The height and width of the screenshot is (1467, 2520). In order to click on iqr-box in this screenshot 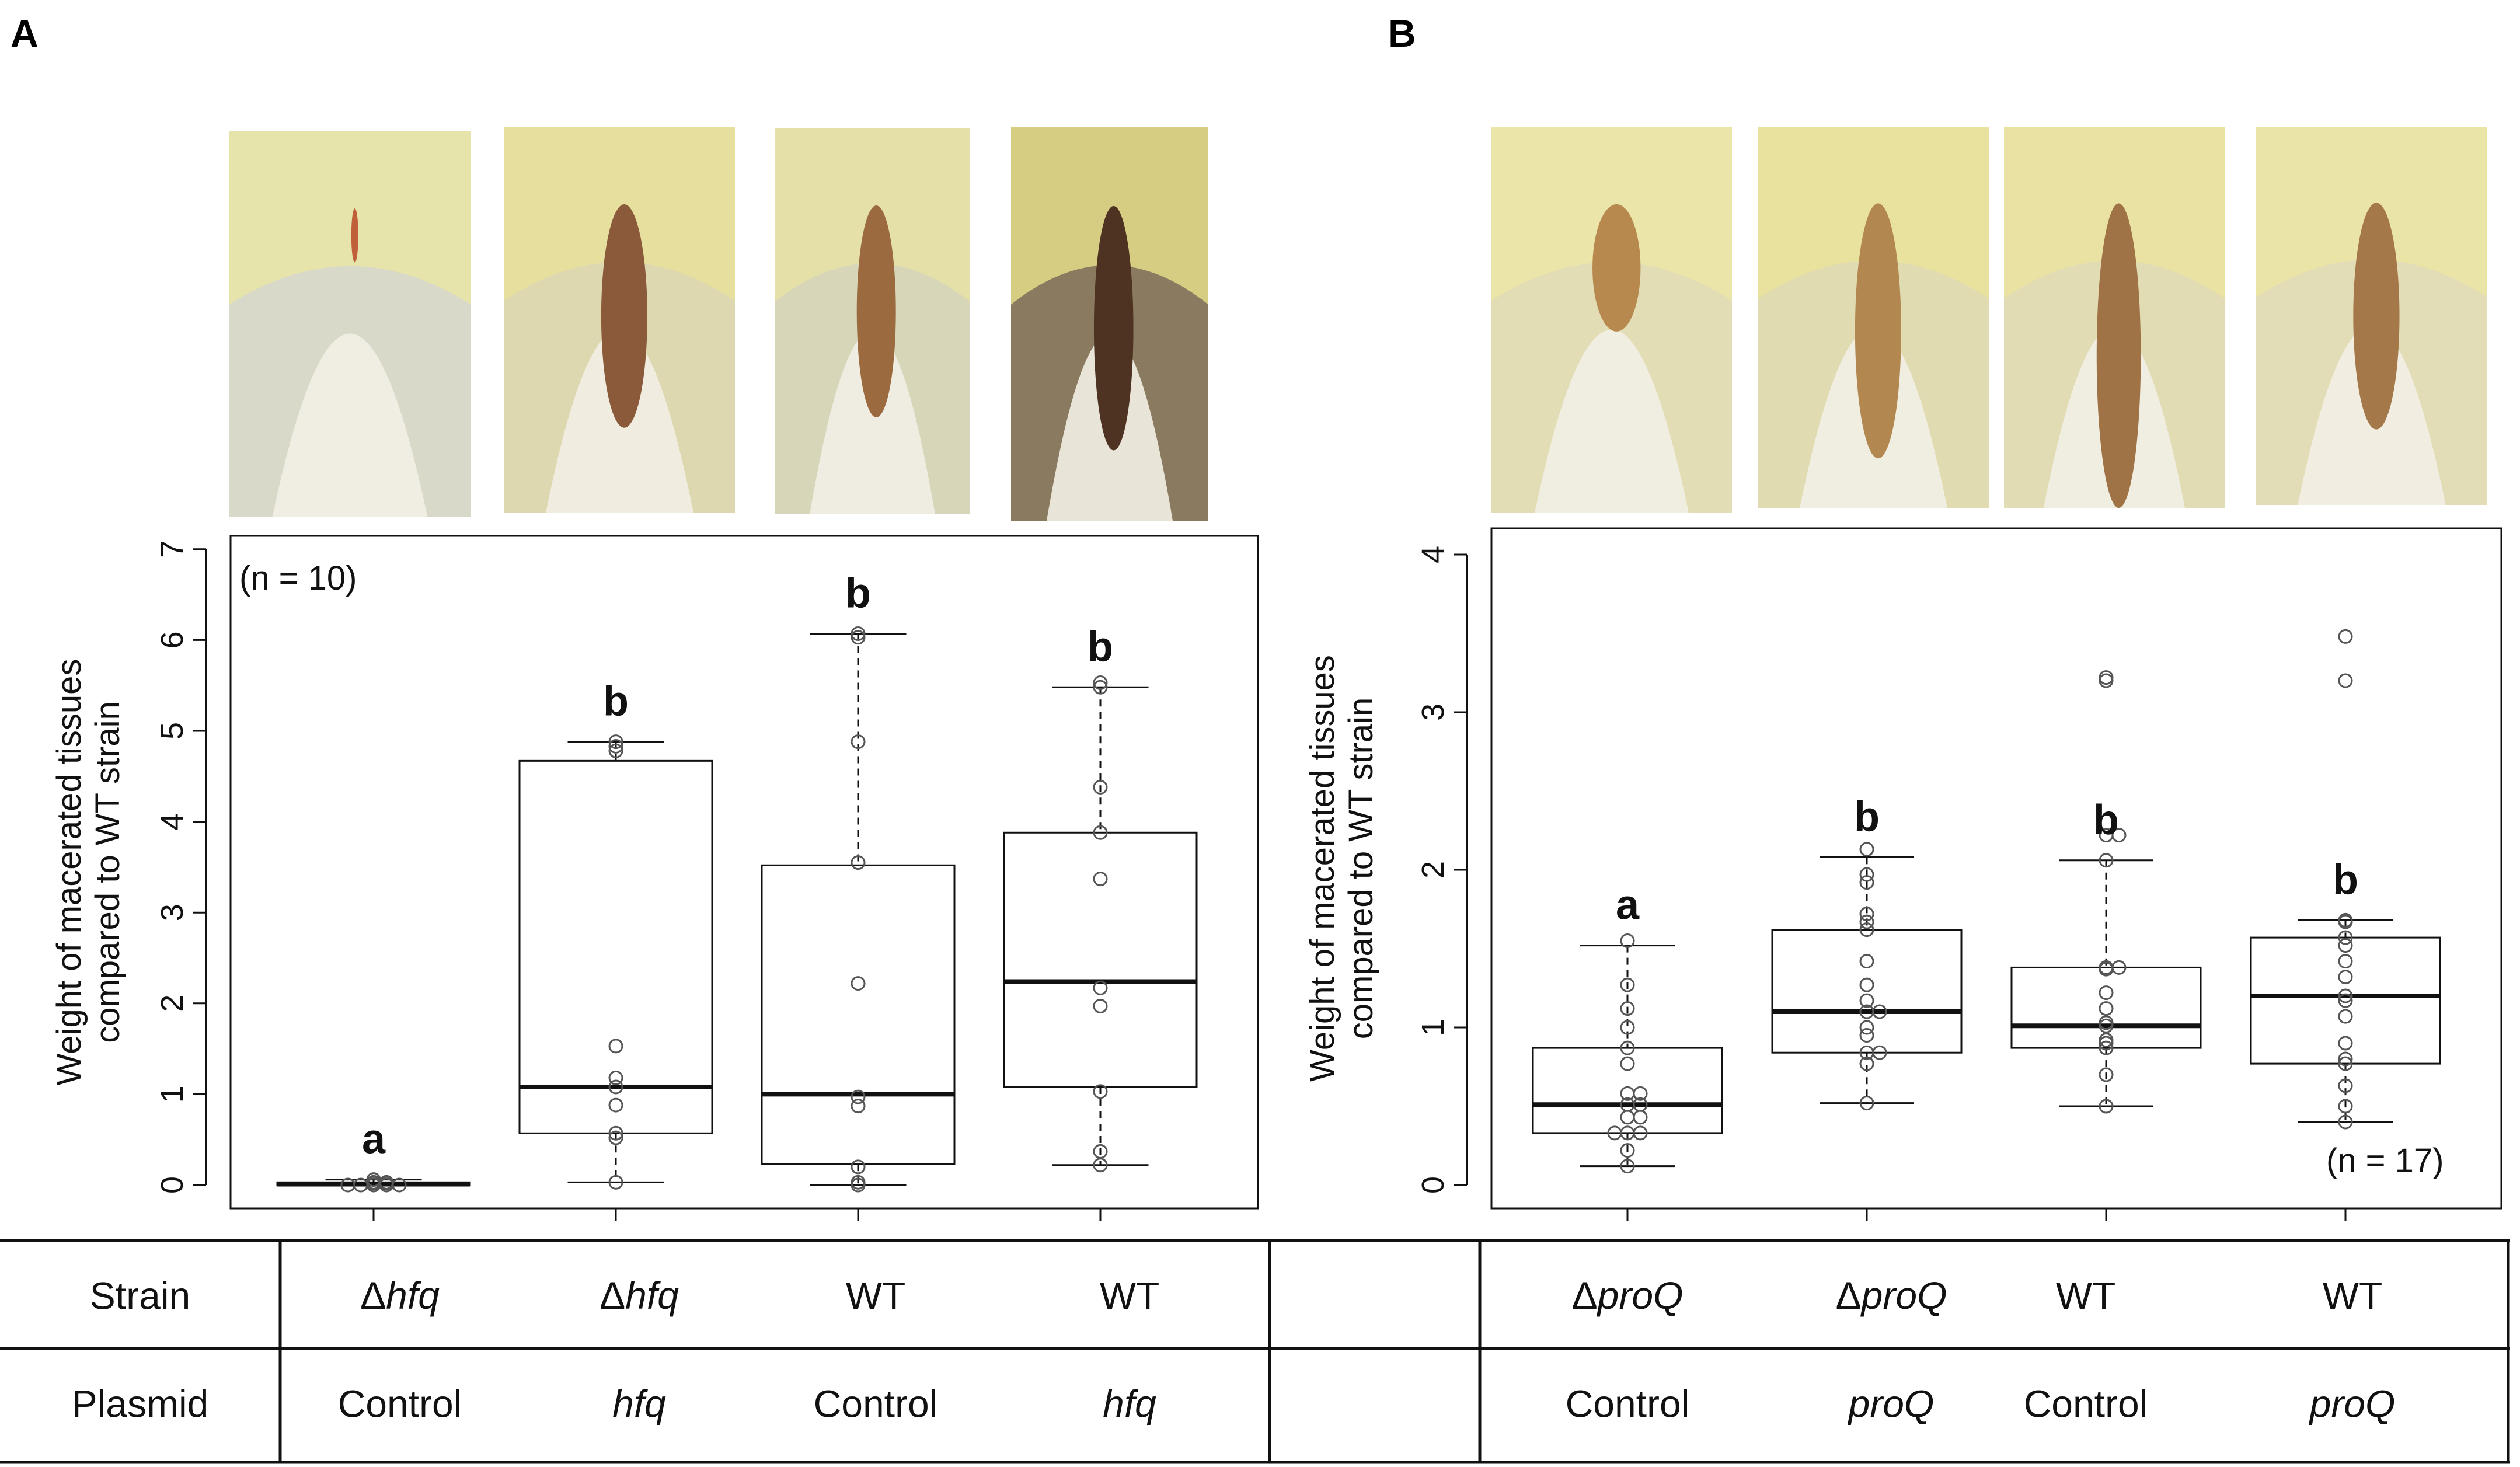, I will do `click(615, 946)`.